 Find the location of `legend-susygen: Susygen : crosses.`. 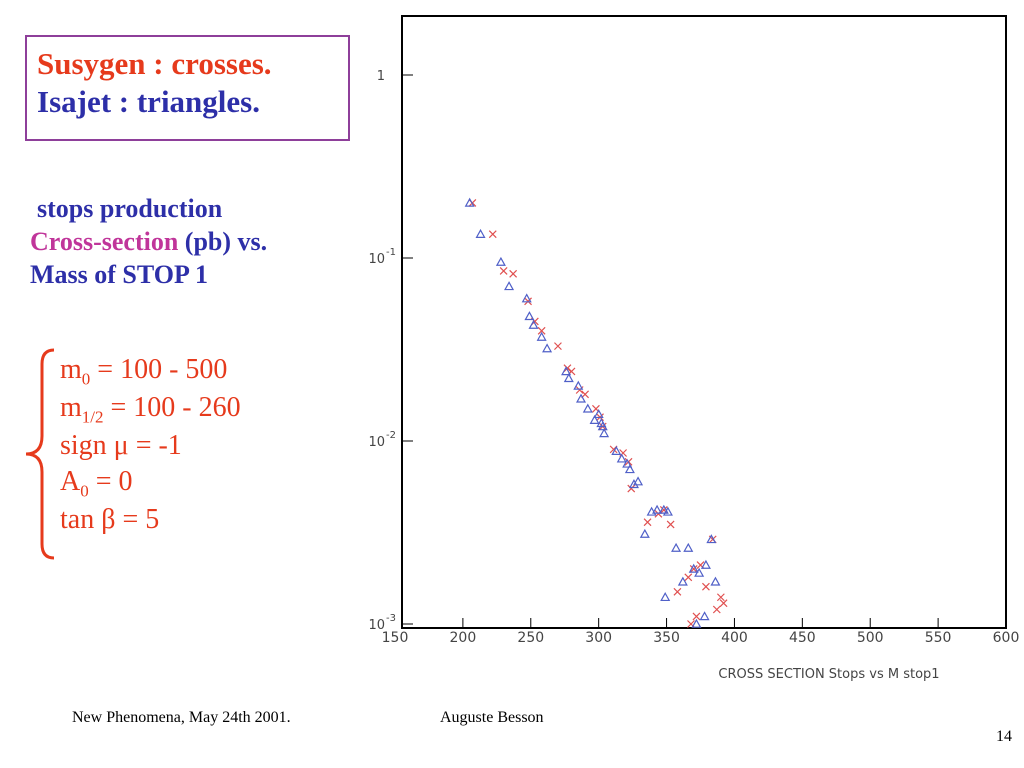

legend-susygen: Susygen : crosses. is located at coordinates (154, 63).